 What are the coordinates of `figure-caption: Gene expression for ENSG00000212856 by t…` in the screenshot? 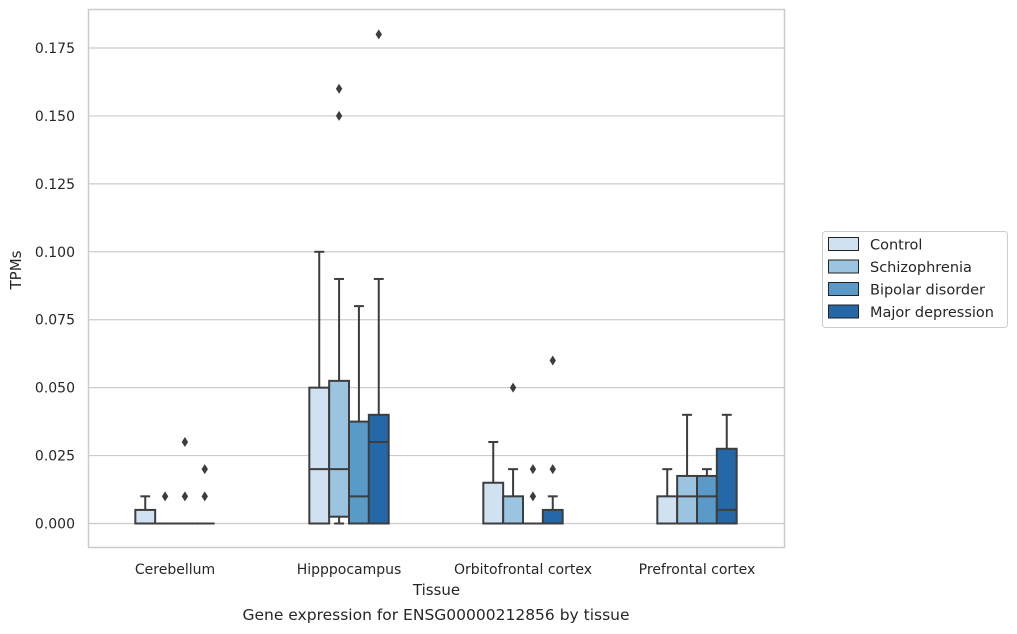 It's located at (436, 615).